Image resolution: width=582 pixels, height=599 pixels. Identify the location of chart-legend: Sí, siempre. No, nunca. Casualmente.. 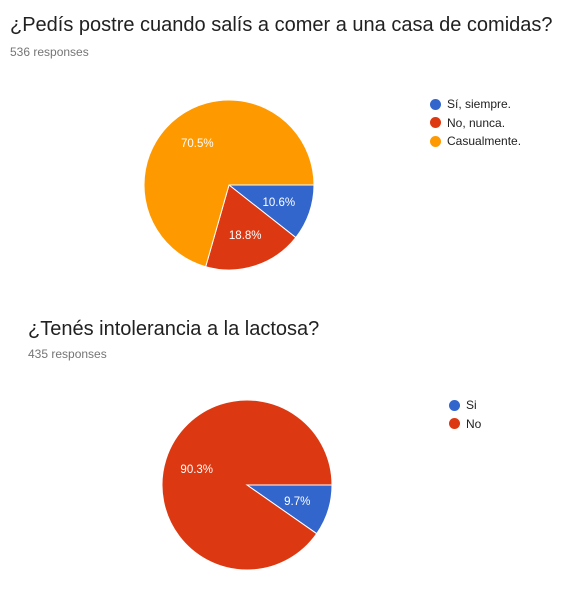
(475, 123).